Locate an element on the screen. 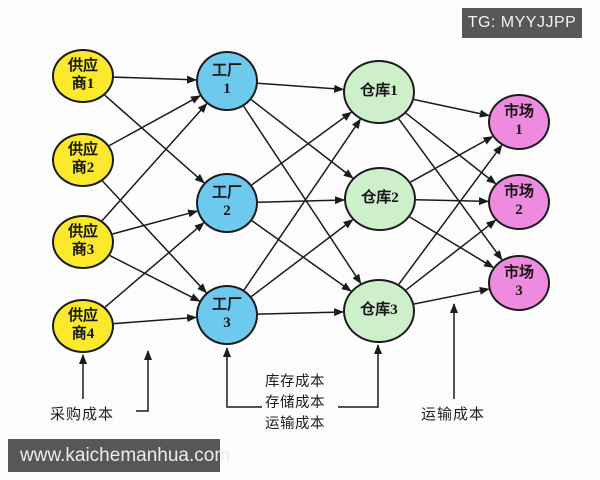  edge-f2-w2 is located at coordinates (301, 200).